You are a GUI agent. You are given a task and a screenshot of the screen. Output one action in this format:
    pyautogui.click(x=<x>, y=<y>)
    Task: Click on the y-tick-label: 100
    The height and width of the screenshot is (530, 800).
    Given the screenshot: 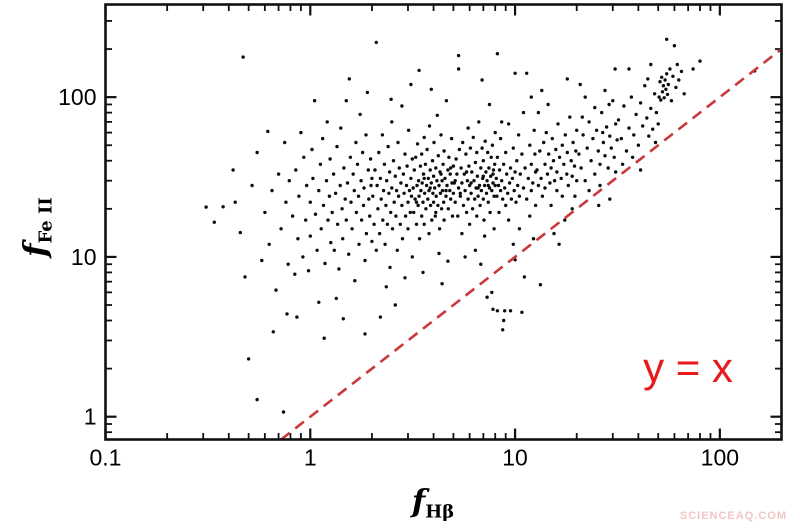 What is the action you would take?
    pyautogui.click(x=77, y=97)
    